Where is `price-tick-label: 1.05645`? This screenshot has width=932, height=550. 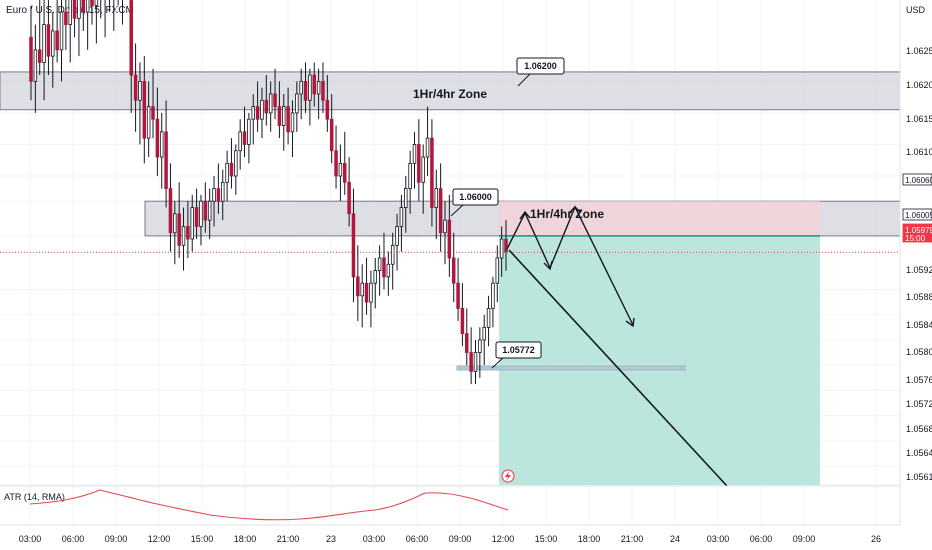 price-tick-label: 1.05645 is located at coordinates (919, 453).